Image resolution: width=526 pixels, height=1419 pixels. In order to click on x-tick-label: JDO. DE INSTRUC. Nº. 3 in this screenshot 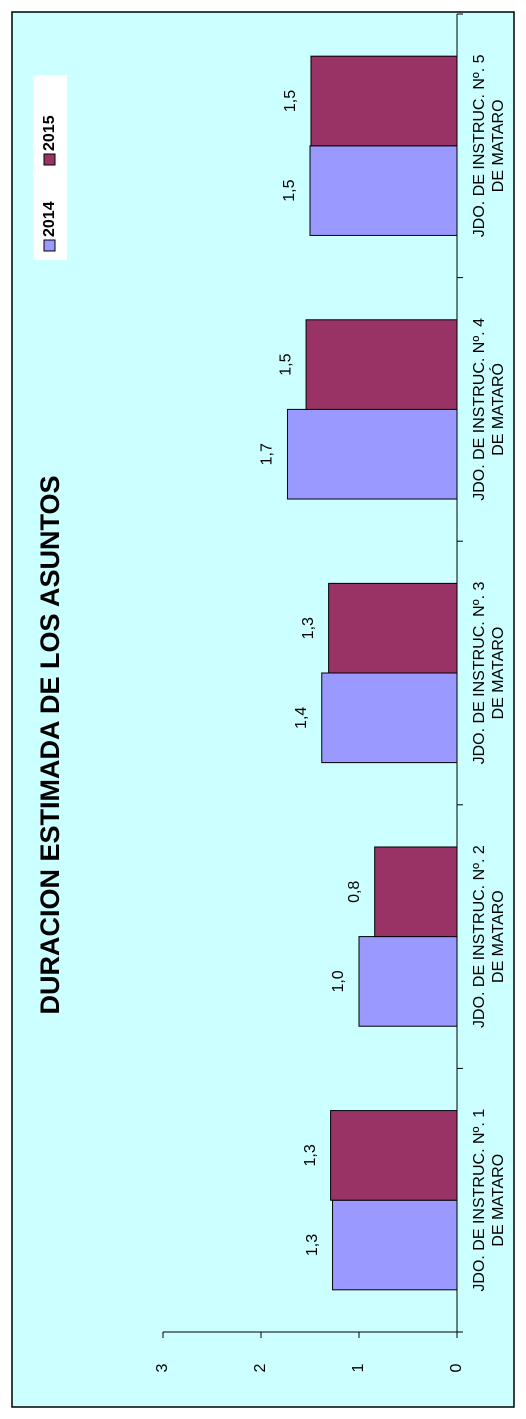, I will do `click(479, 673)`.